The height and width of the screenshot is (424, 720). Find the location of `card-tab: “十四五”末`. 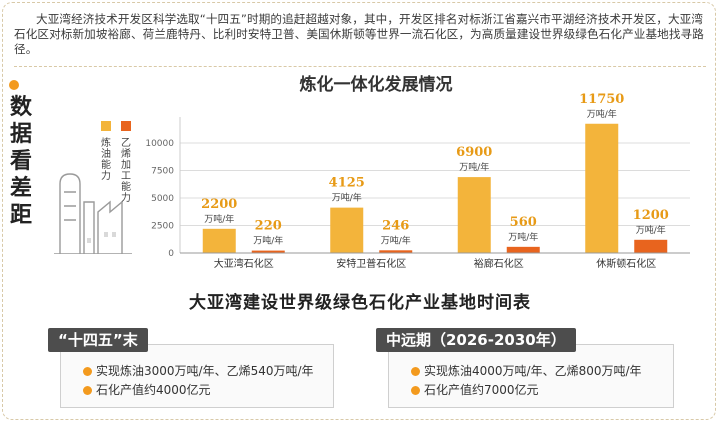

card-tab: “十四五”末 is located at coordinates (98, 340).